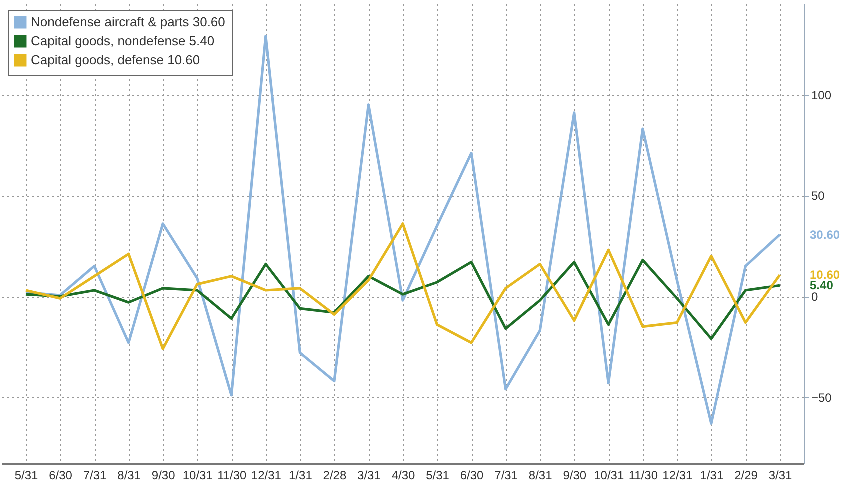 Image resolution: width=848 pixels, height=488 pixels. Describe the element at coordinates (115, 60) in the screenshot. I see `legend-label: Capital goods, defense 10.60` at that location.